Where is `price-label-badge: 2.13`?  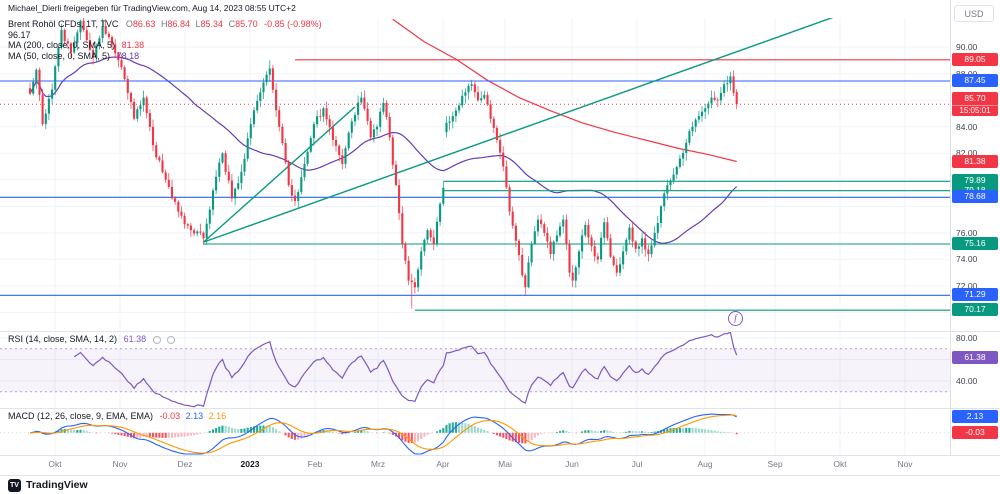
price-label-badge: 2.13 is located at coordinates (975, 417).